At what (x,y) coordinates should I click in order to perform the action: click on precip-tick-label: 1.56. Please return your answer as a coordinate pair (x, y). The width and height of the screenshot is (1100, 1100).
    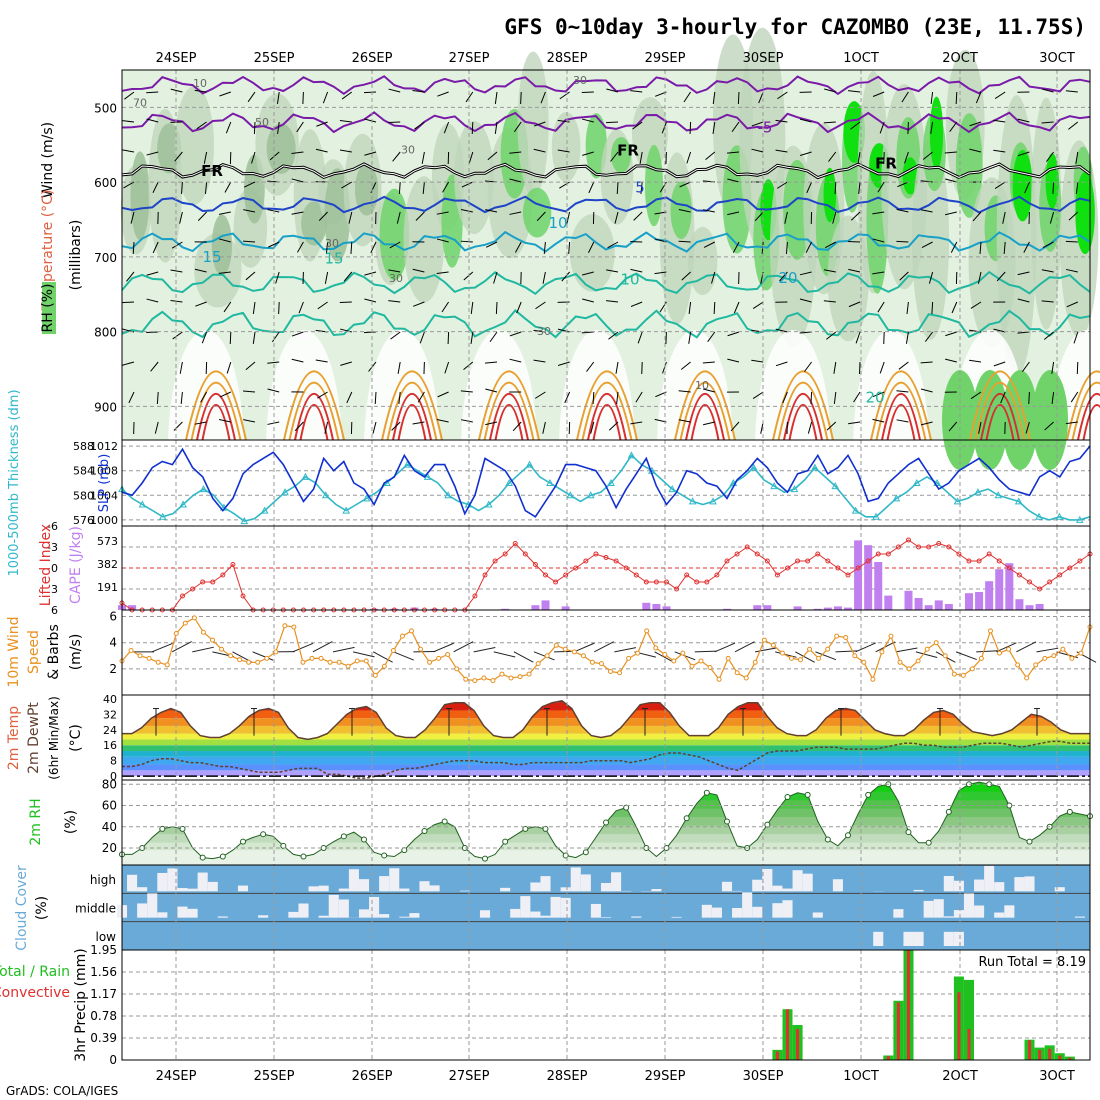
    Looking at the image, I should click on (103, 972).